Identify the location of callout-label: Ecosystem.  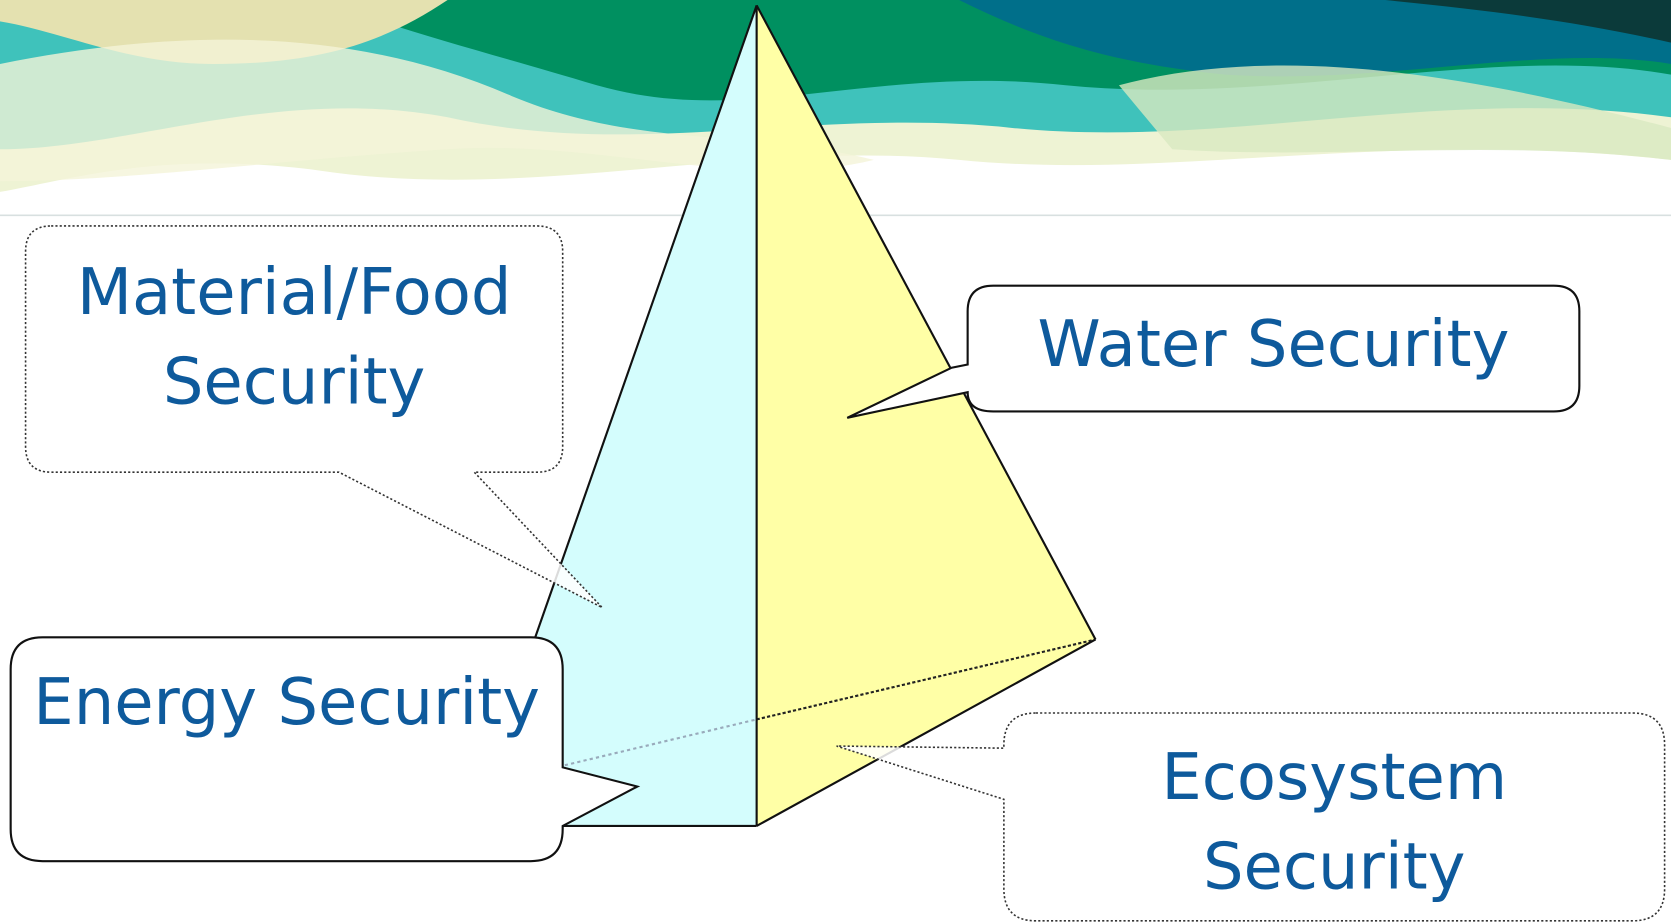
(1334, 778).